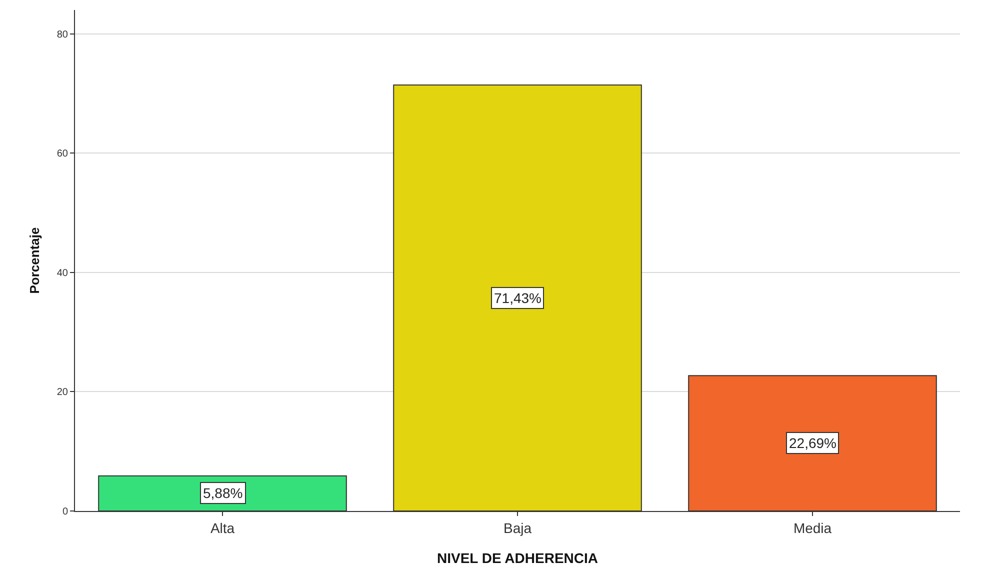 The width and height of the screenshot is (988, 583). Describe the element at coordinates (223, 493) in the screenshot. I see `data-label: 5,88%` at that location.